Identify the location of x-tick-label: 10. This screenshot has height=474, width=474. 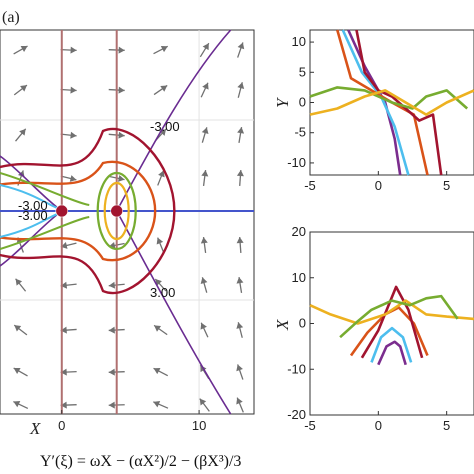
(199, 425).